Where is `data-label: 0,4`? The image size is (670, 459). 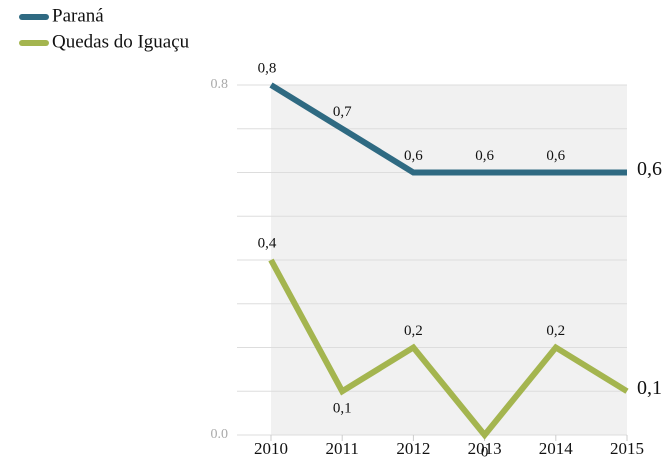
data-label: 0,4 is located at coordinates (267, 243).